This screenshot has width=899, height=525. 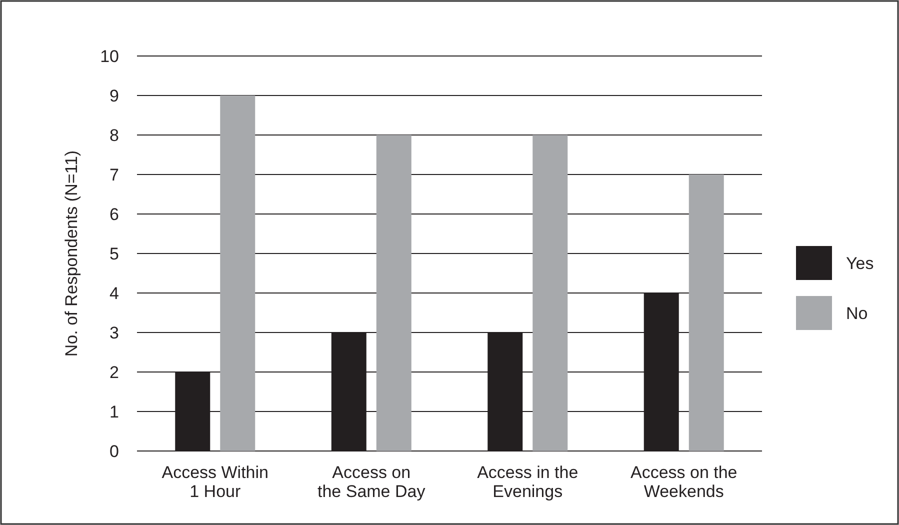 I want to click on y-tick-label: 1, so click(x=114, y=412).